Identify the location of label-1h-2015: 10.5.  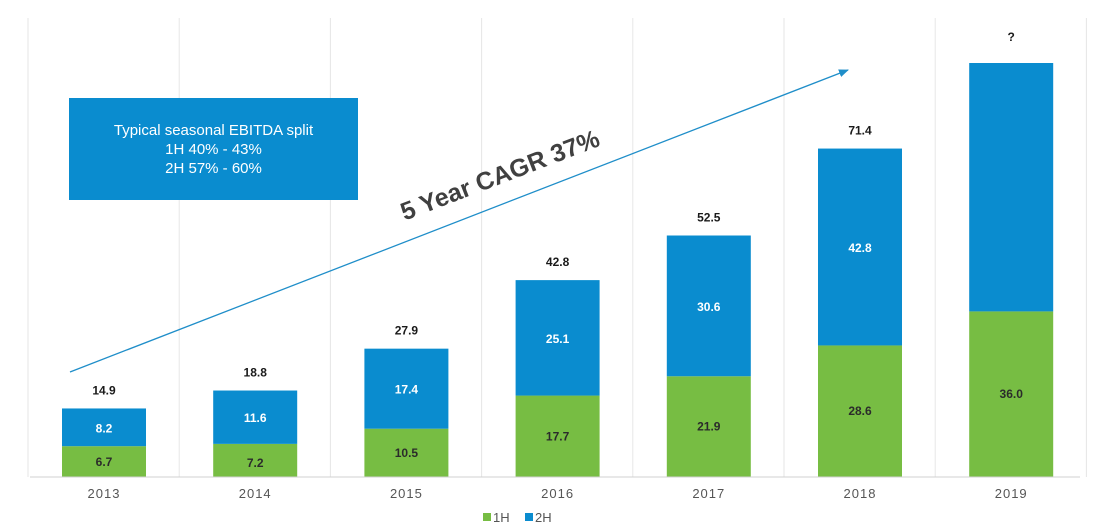
(407, 453).